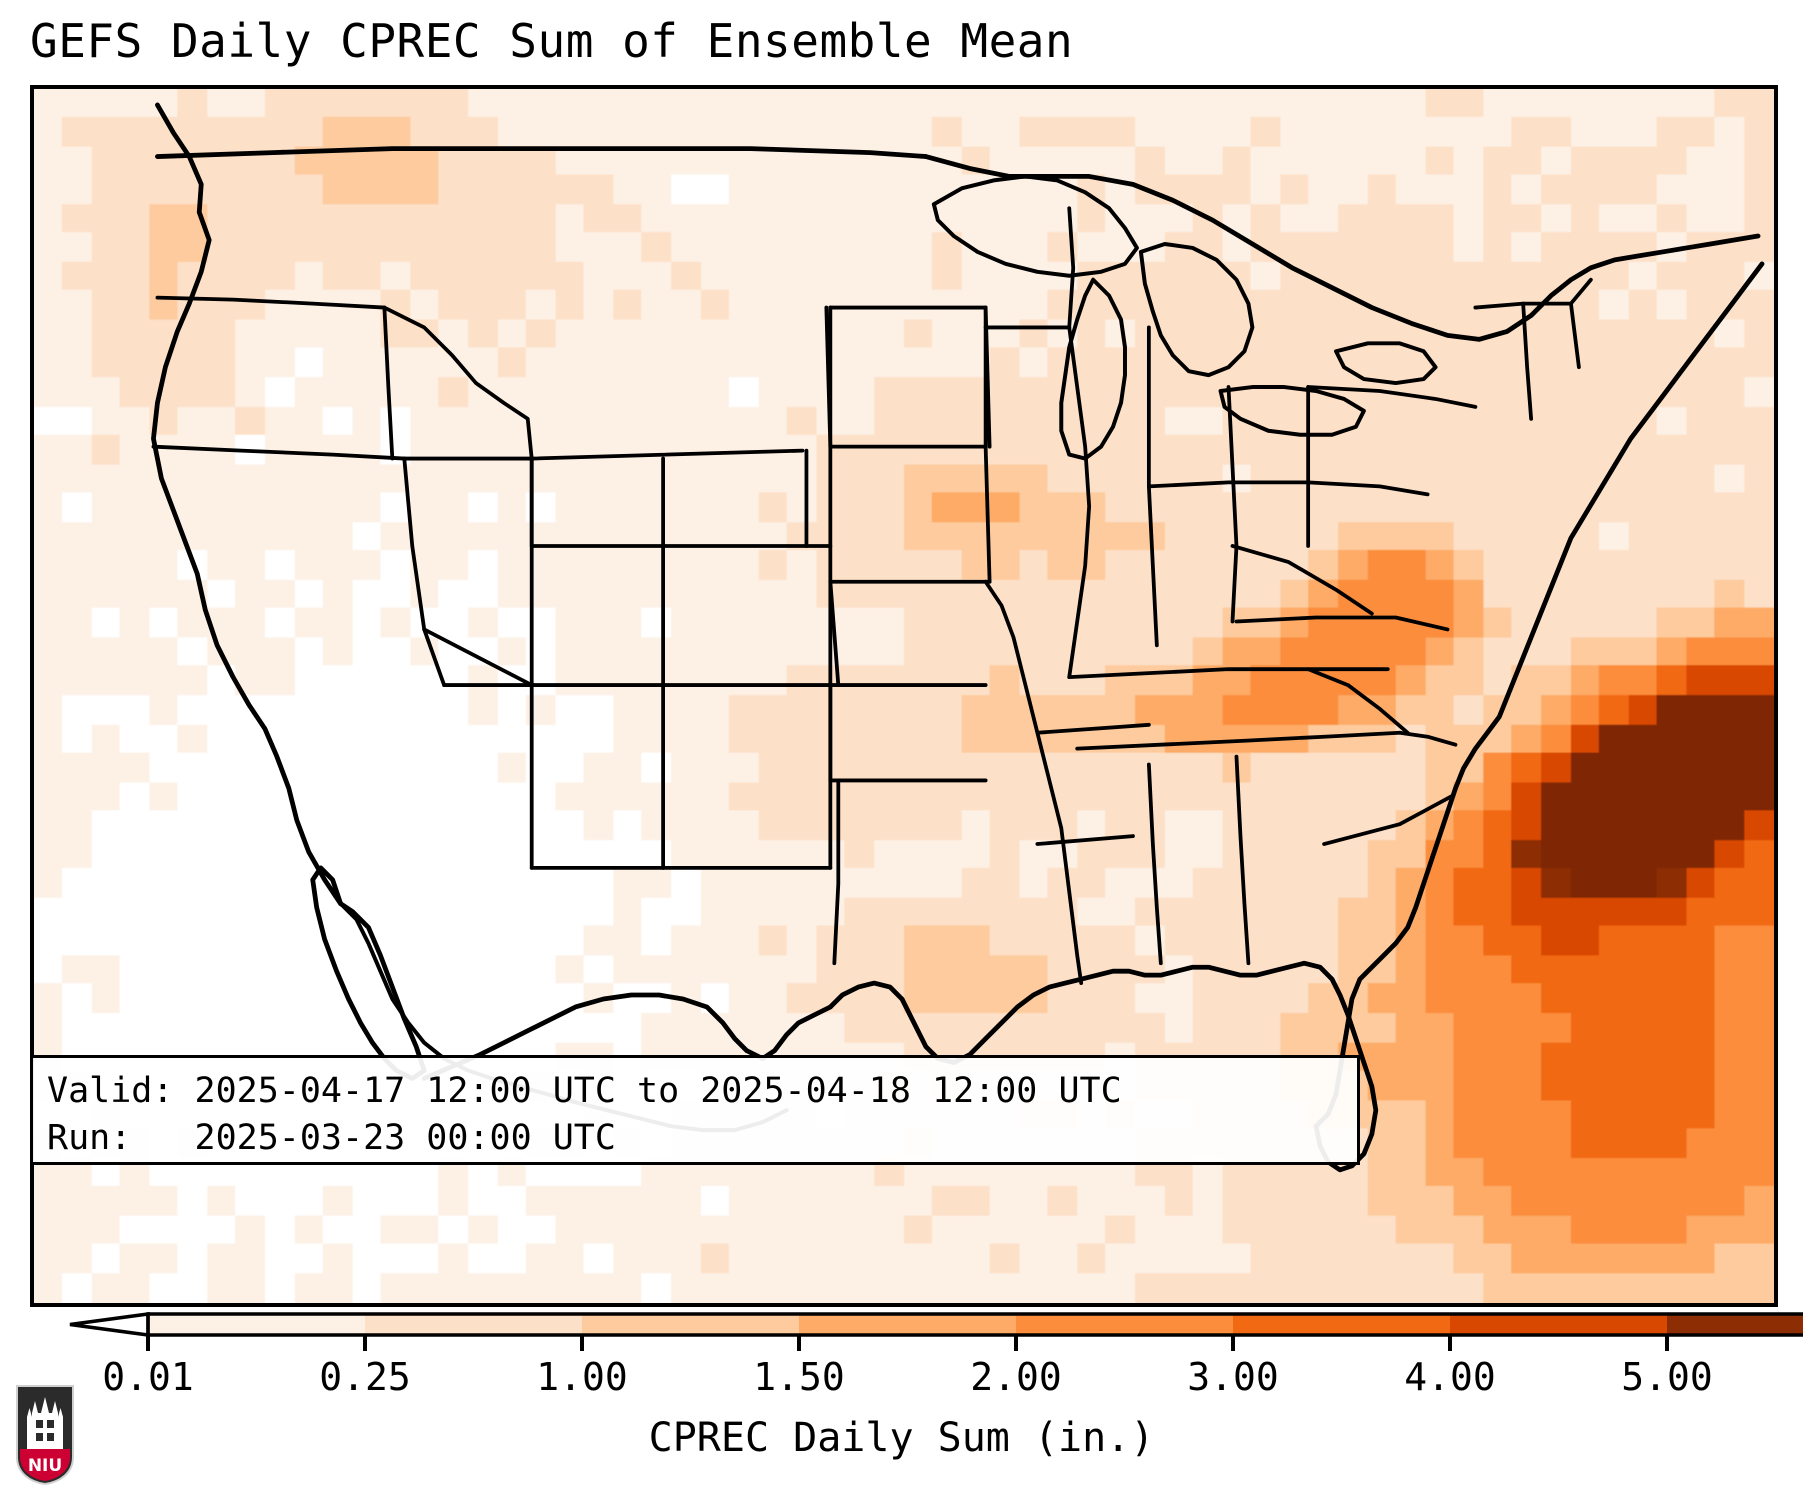 The height and width of the screenshot is (1500, 1803). I want to click on colorbar-tick-label-3: 1.50, so click(799, 1377).